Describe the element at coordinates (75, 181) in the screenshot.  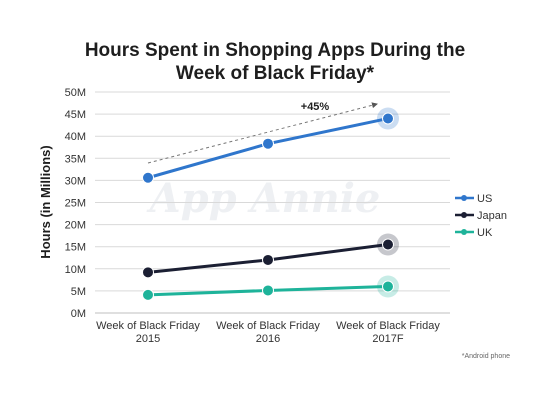
I see `y-tick-label: 30M` at that location.